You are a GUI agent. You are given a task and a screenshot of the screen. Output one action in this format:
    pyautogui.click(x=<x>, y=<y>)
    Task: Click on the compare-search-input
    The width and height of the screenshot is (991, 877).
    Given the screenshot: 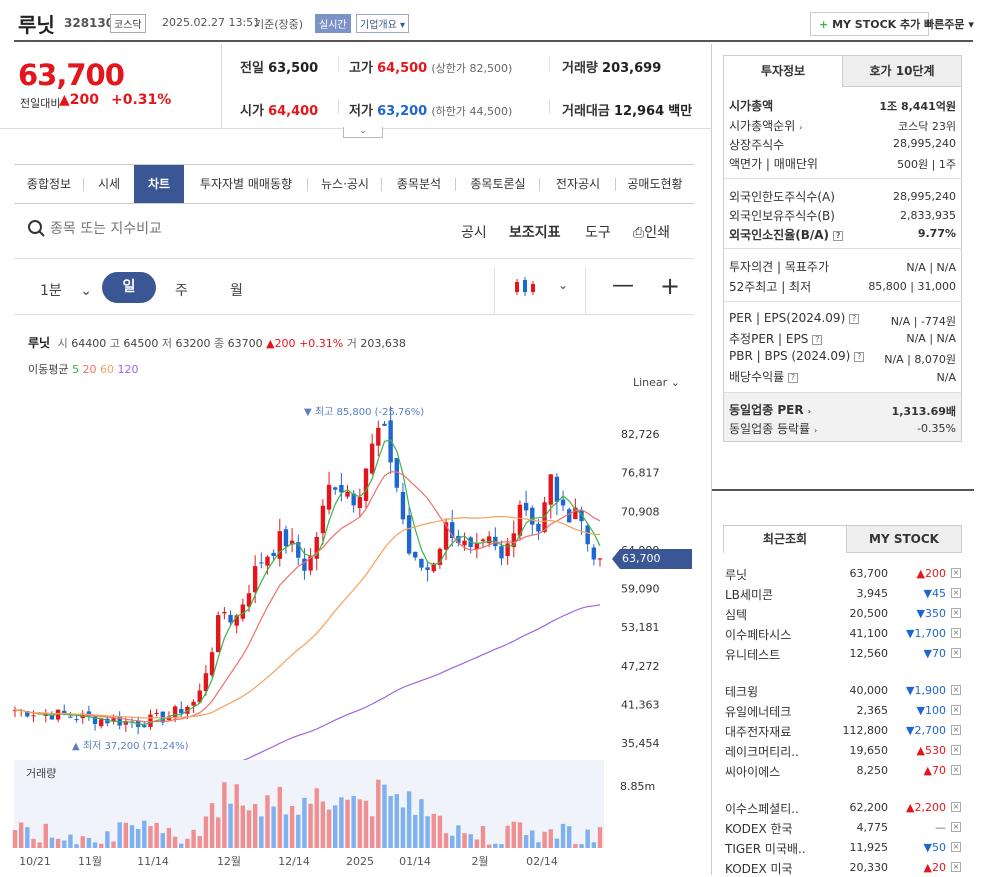 What is the action you would take?
    pyautogui.click(x=160, y=229)
    